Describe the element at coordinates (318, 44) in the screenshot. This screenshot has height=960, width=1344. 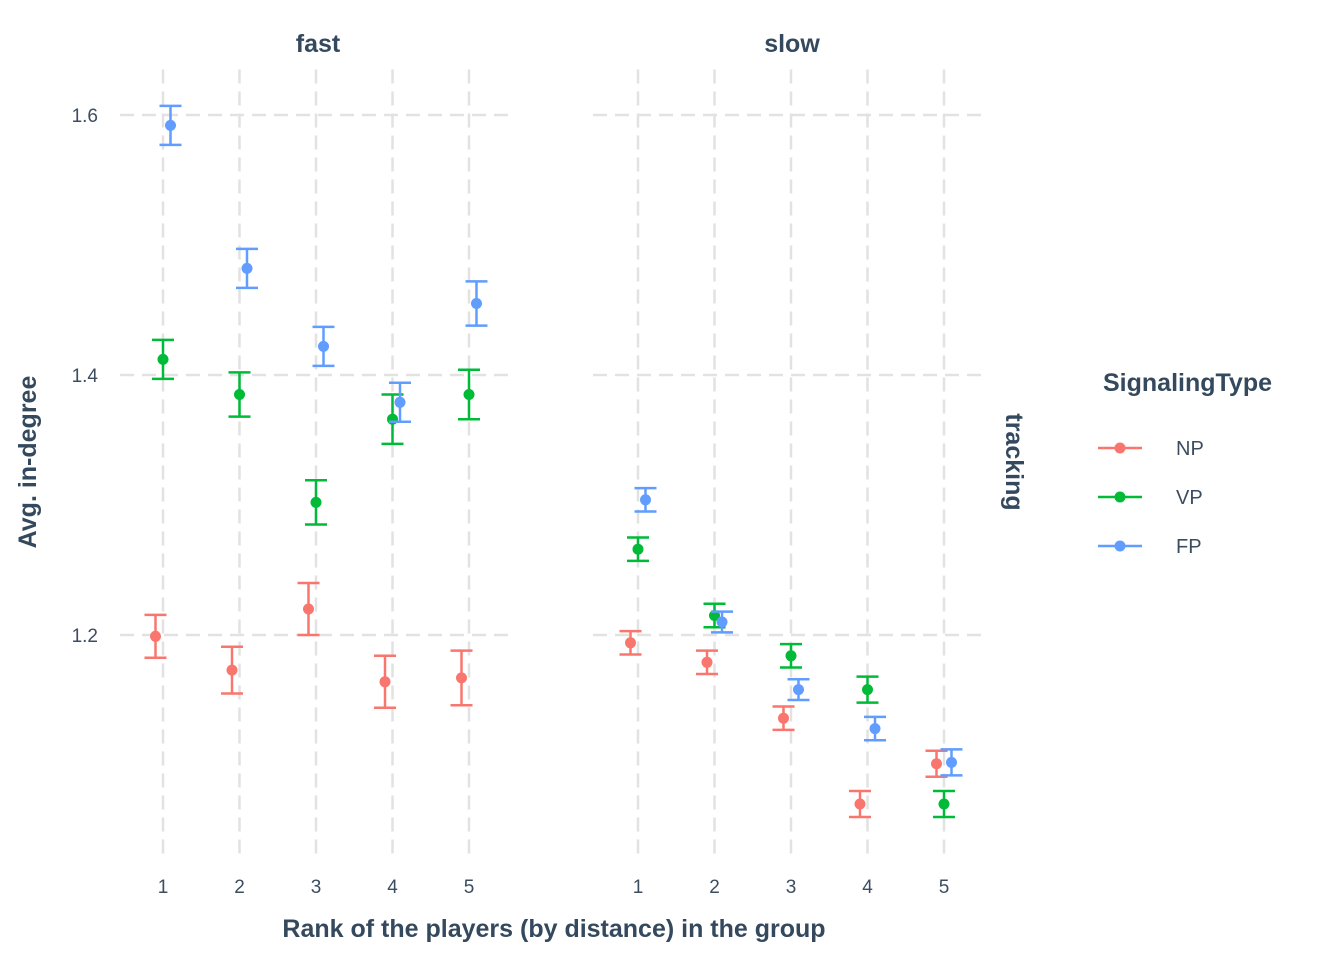
I see `facet-title: fast` at that location.